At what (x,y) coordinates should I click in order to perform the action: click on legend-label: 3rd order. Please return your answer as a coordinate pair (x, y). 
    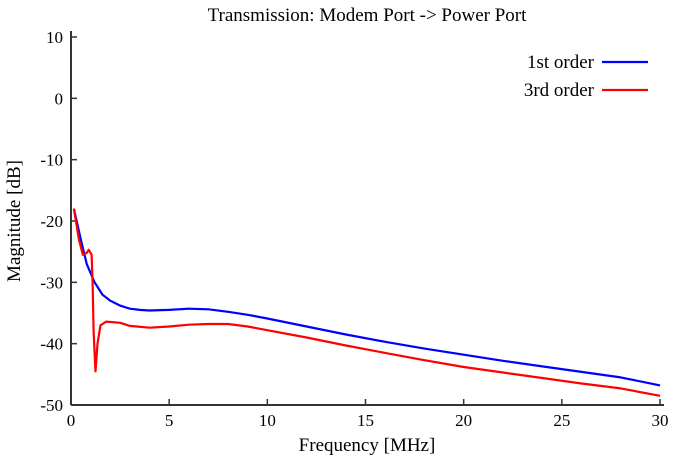
    Looking at the image, I should click on (559, 90).